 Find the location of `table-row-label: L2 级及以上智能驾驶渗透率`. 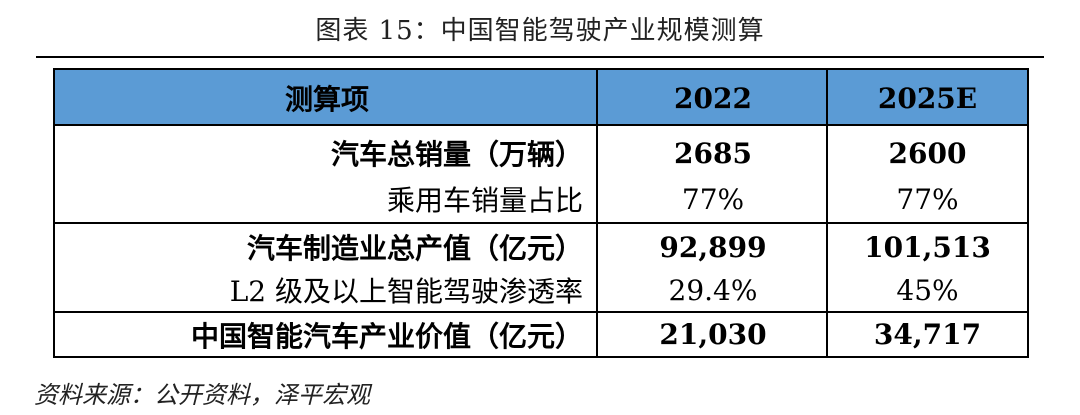

table-row-label: L2 级及以上智能驾驶渗透率 is located at coordinates (406, 291).